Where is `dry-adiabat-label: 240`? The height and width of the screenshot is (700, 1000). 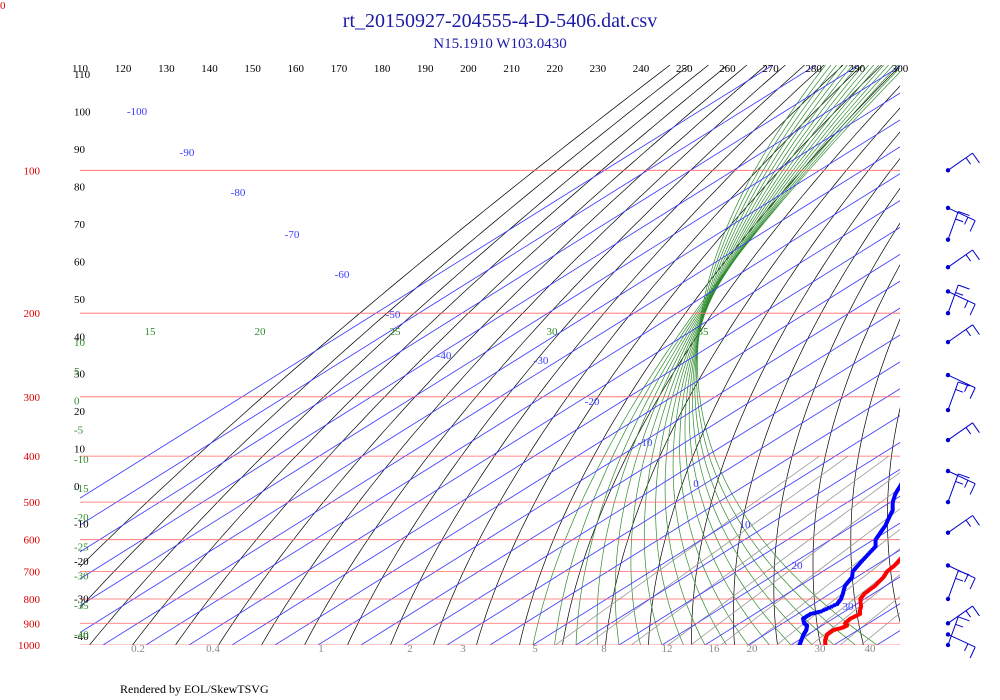 dry-adiabat-label: 240 is located at coordinates (641, 69).